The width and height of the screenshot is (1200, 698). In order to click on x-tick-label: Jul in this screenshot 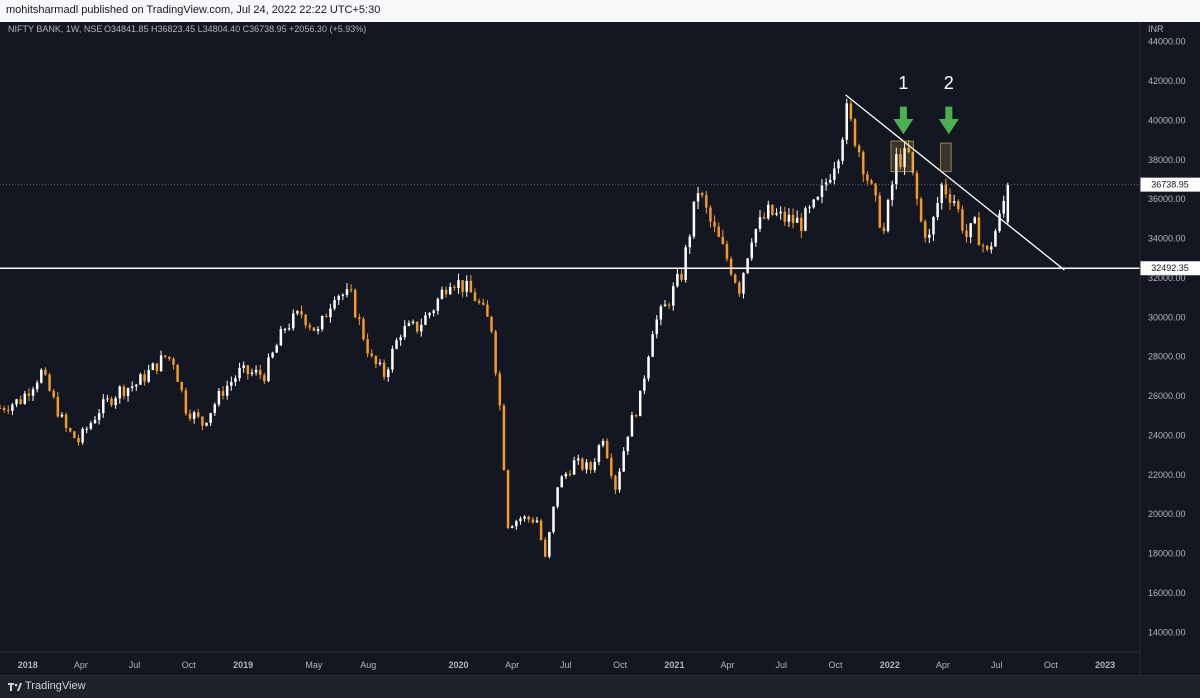, I will do `click(781, 665)`.